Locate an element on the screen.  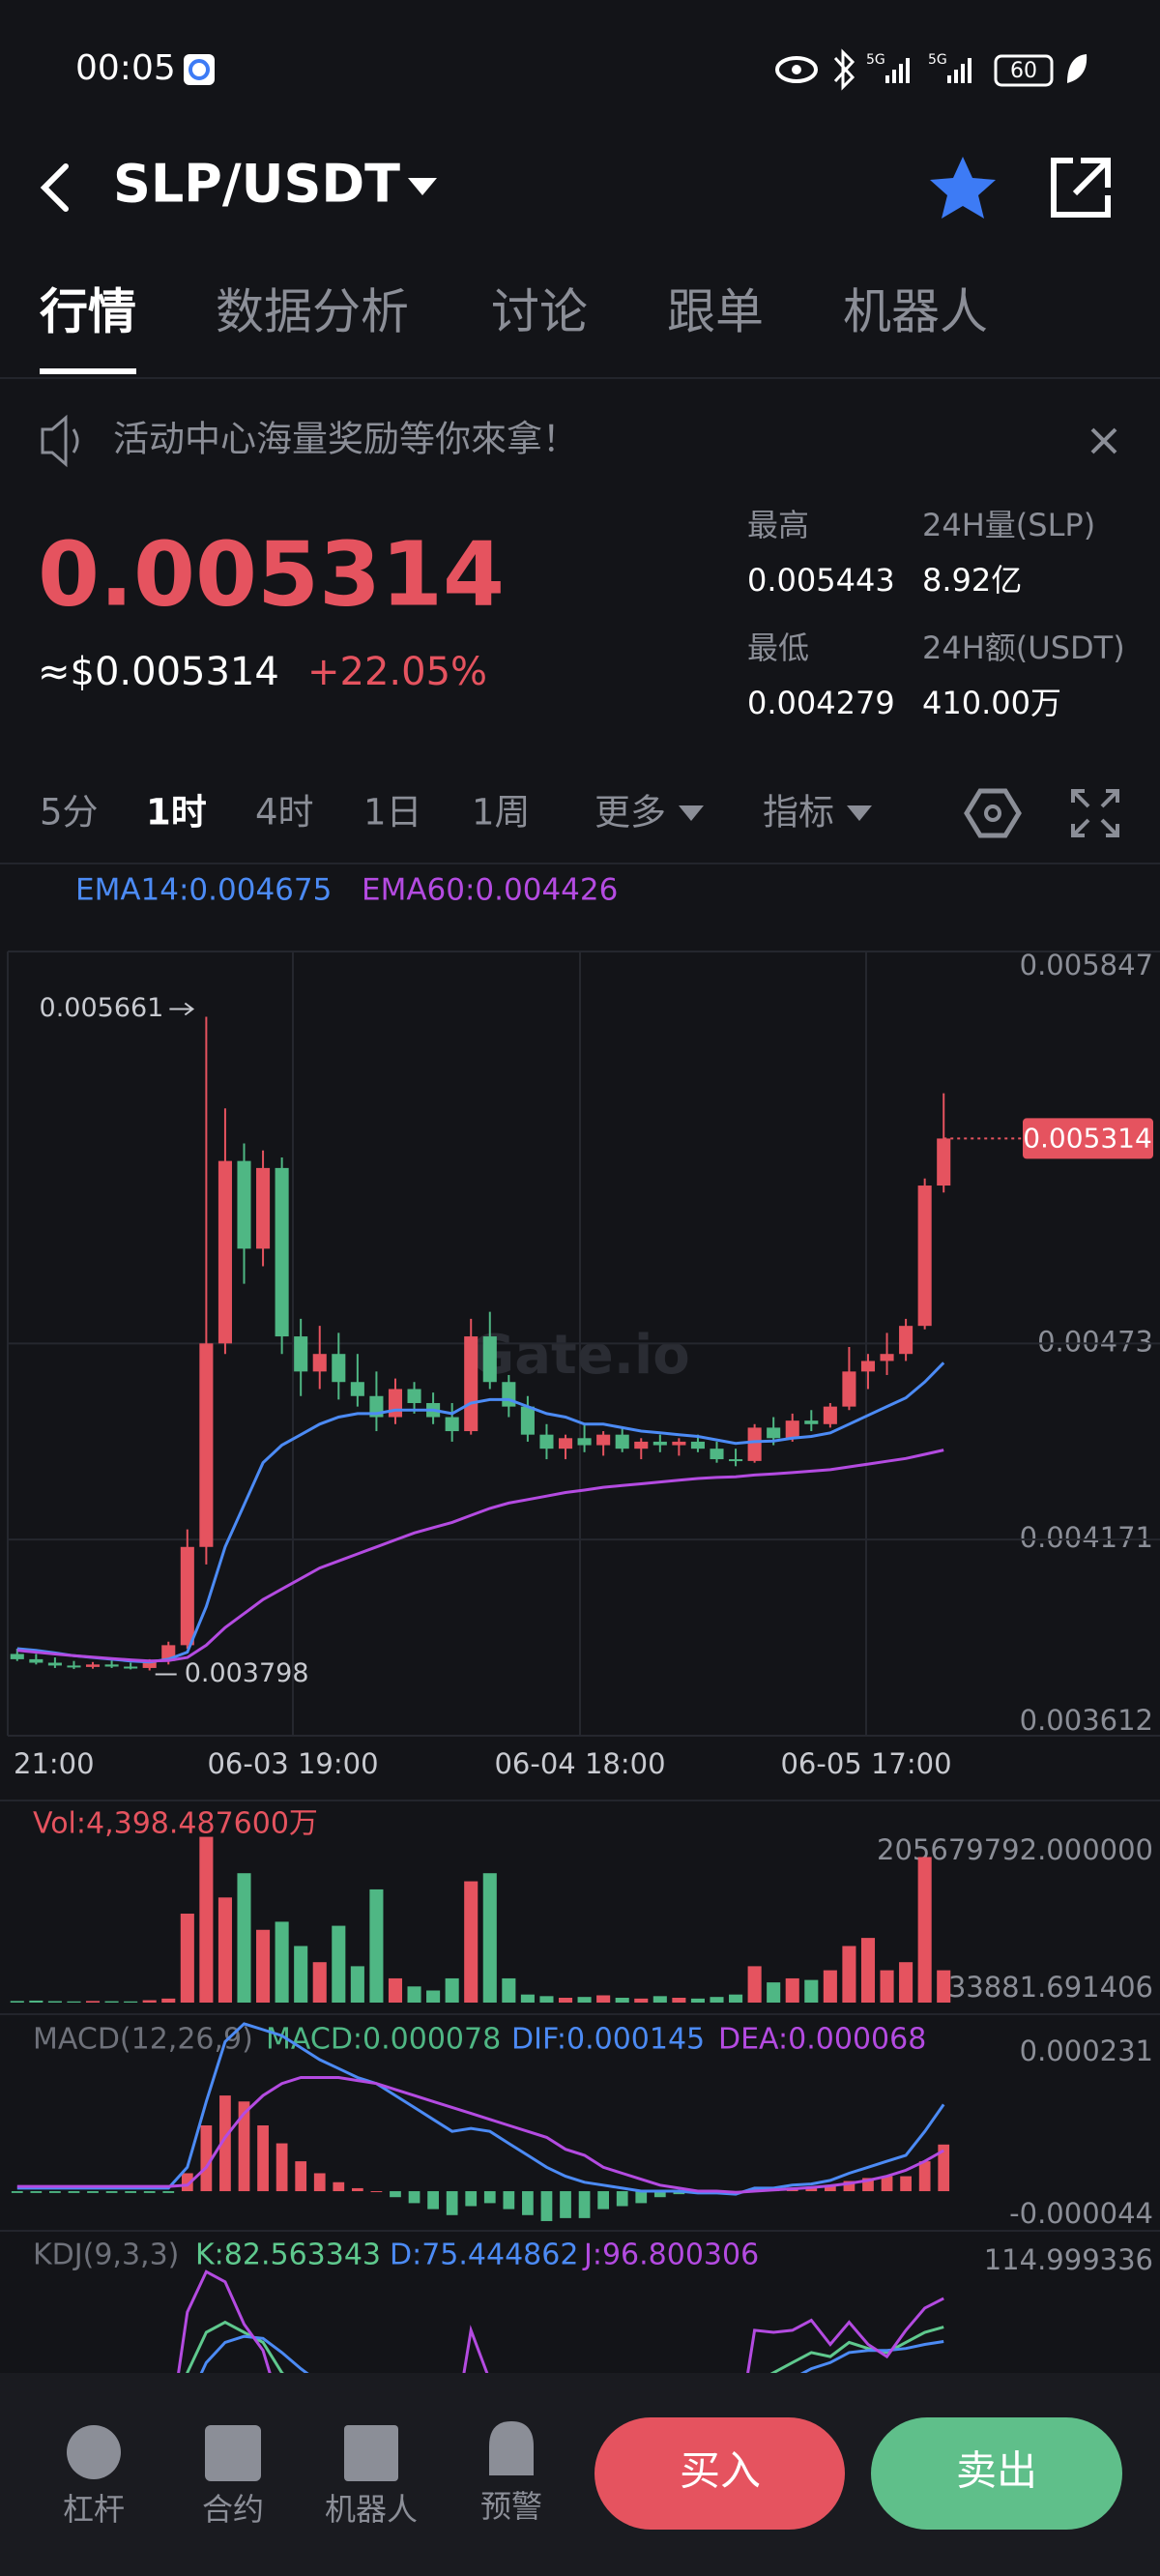
banner-close is located at coordinates (1104, 440).